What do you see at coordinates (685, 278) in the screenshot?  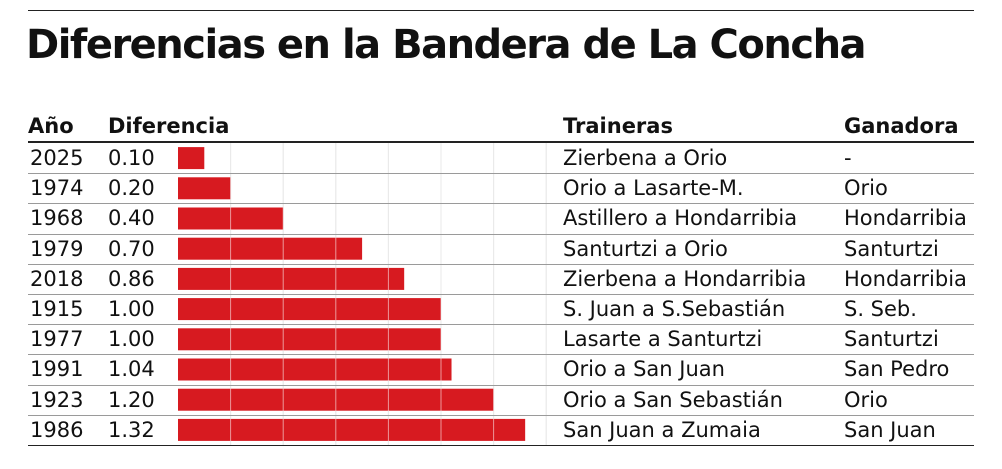 I see `traineras-label: Zierbena a Hondarribia` at bounding box center [685, 278].